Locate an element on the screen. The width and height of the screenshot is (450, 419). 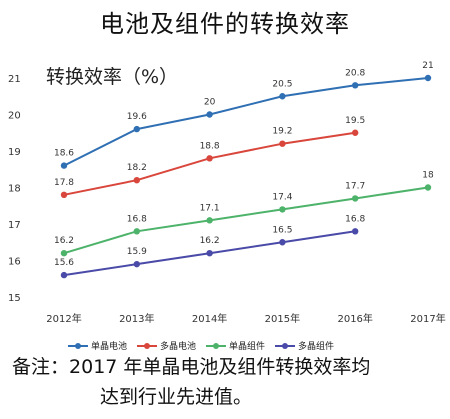
legend-label: 多晶电池 is located at coordinates (178, 345).